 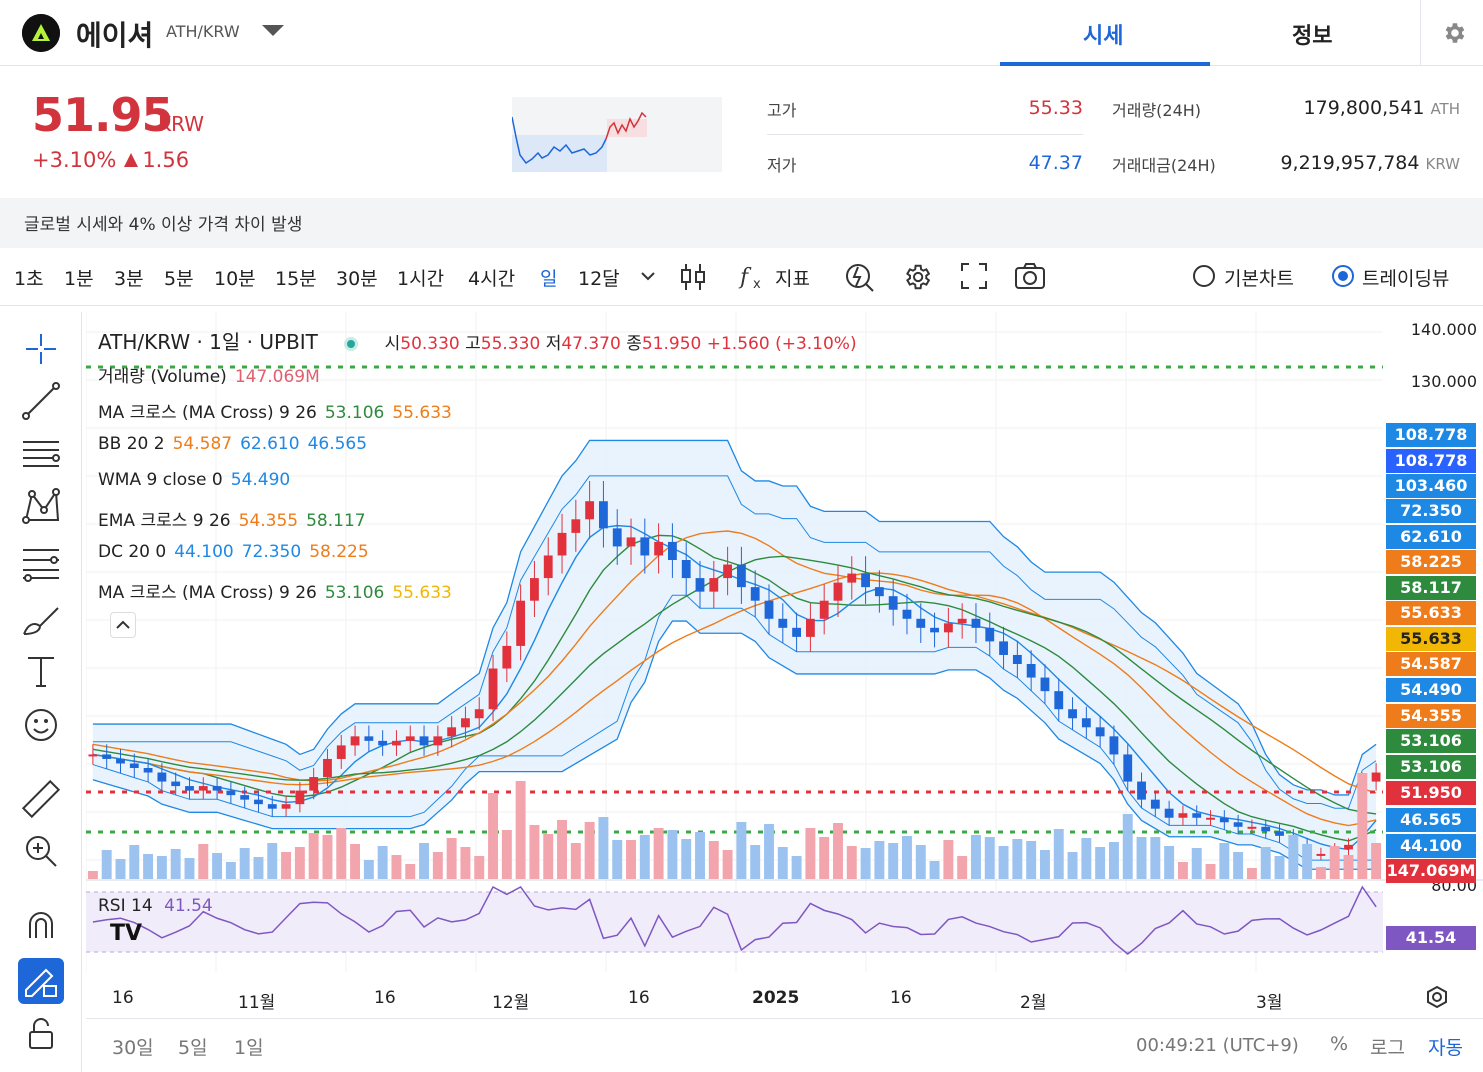 I want to click on collapse-legend-button, so click(x=123, y=625).